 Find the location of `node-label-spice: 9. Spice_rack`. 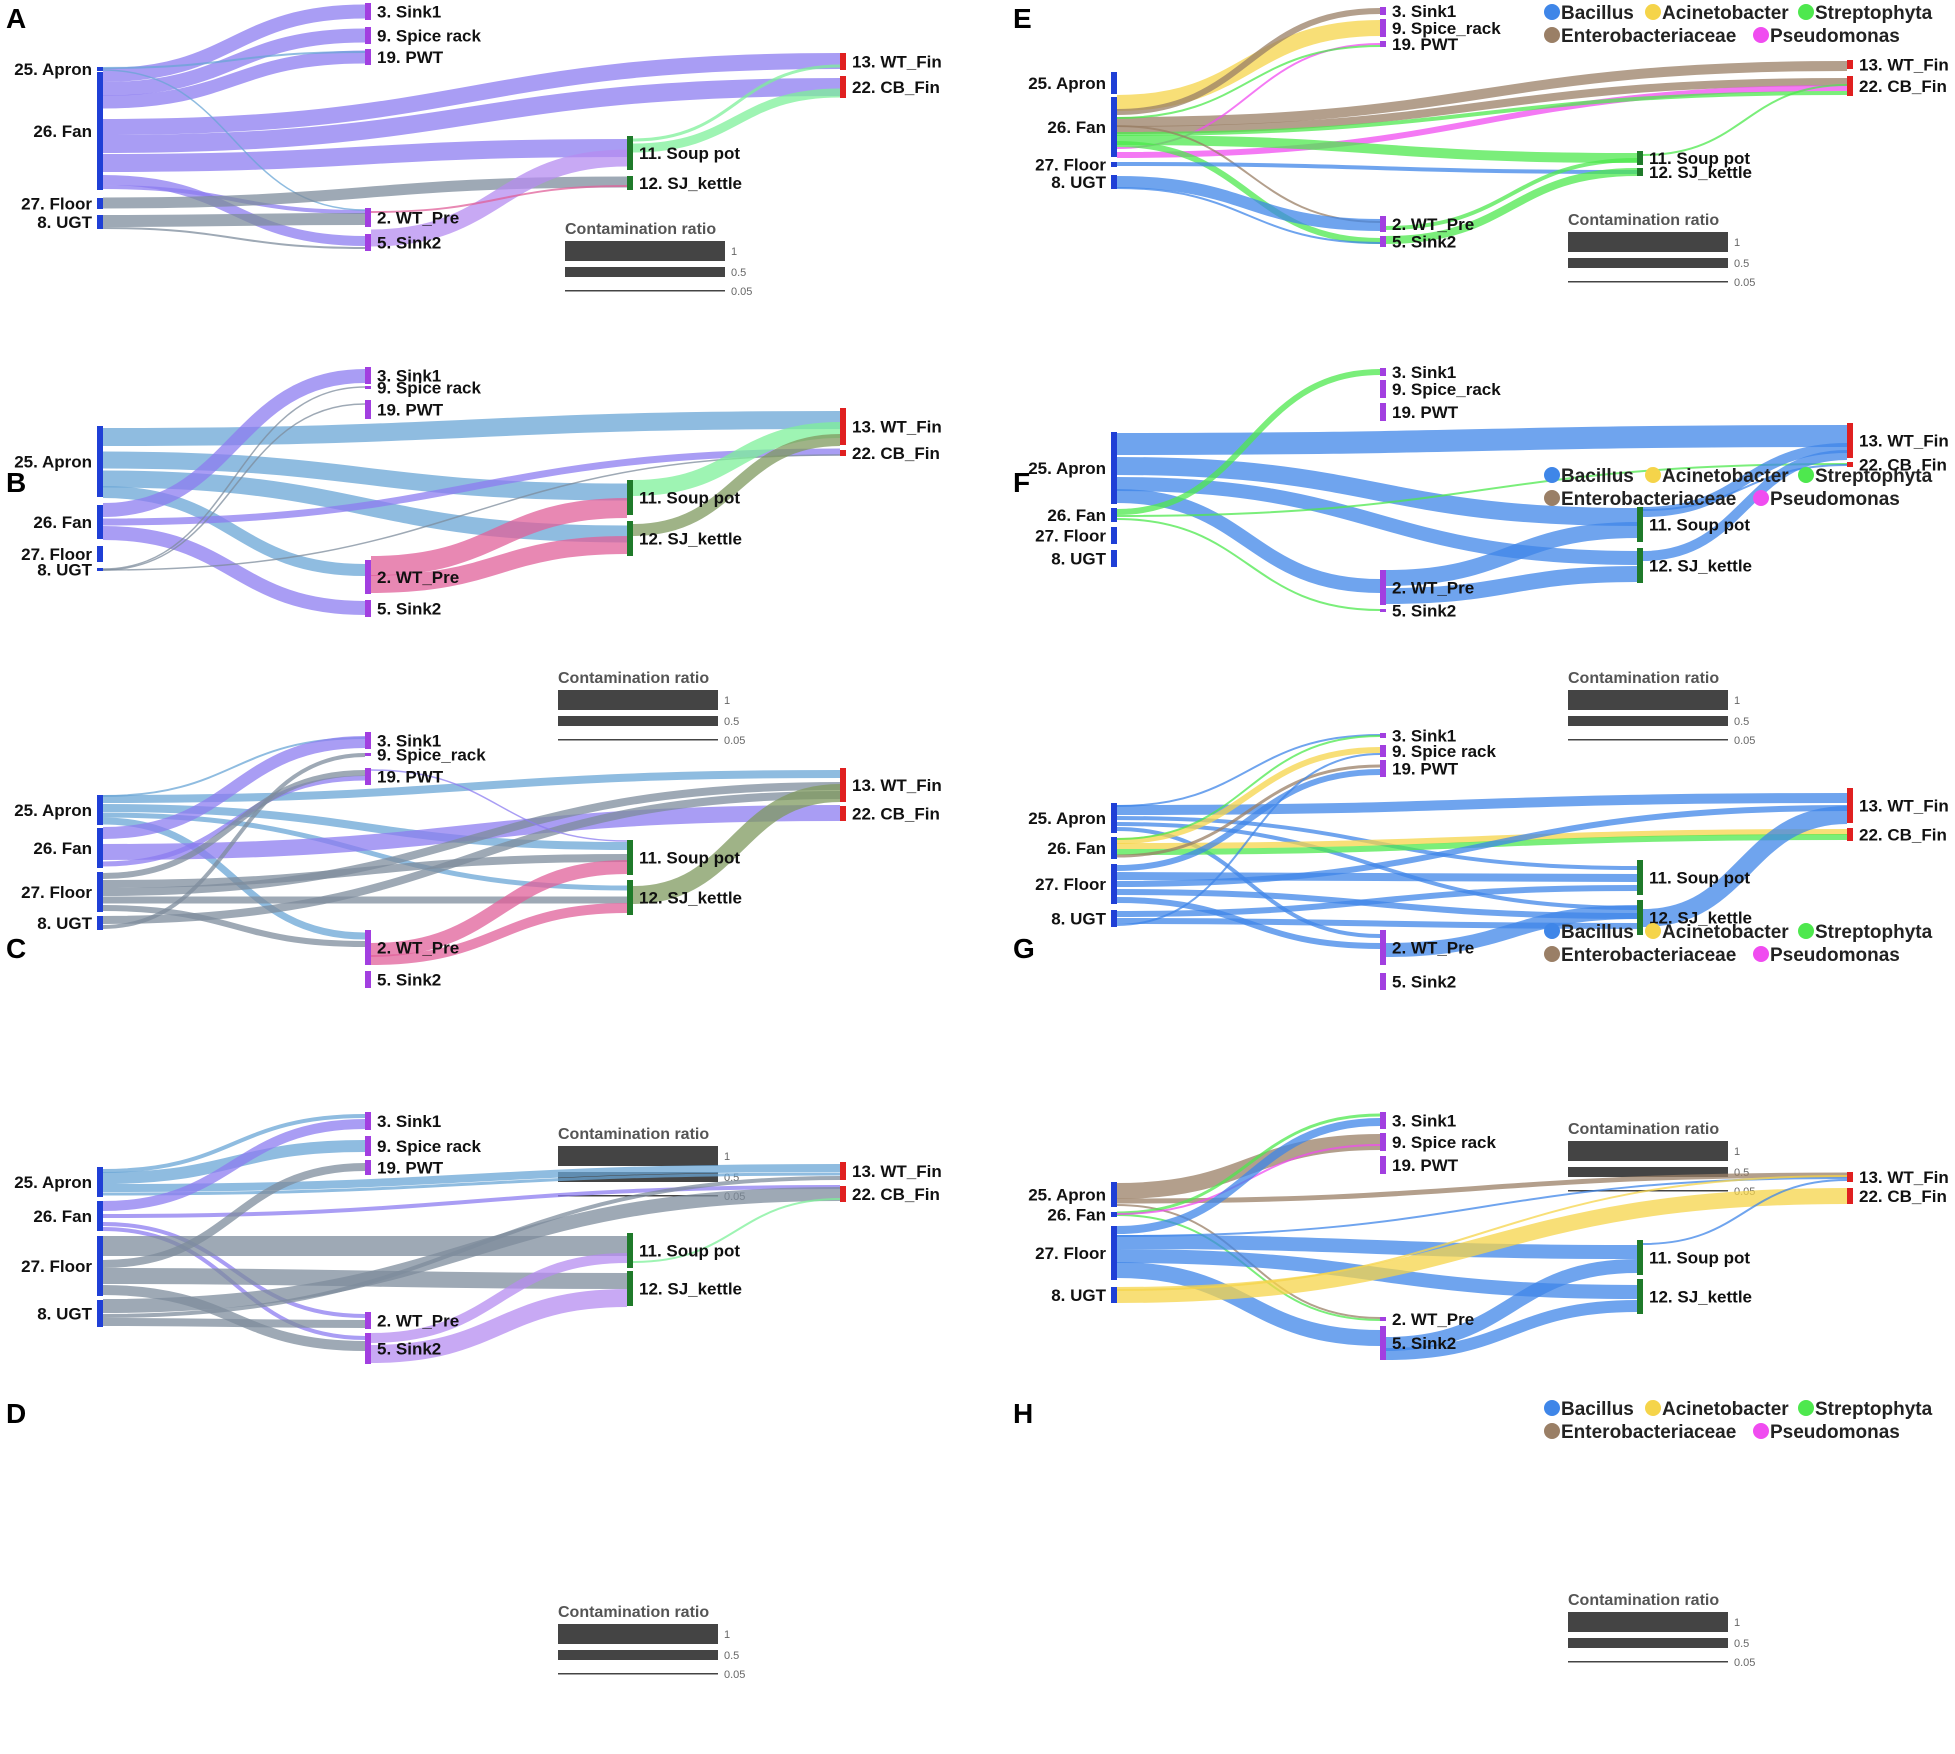

node-label-spice: 9. Spice_rack is located at coordinates (1446, 389).